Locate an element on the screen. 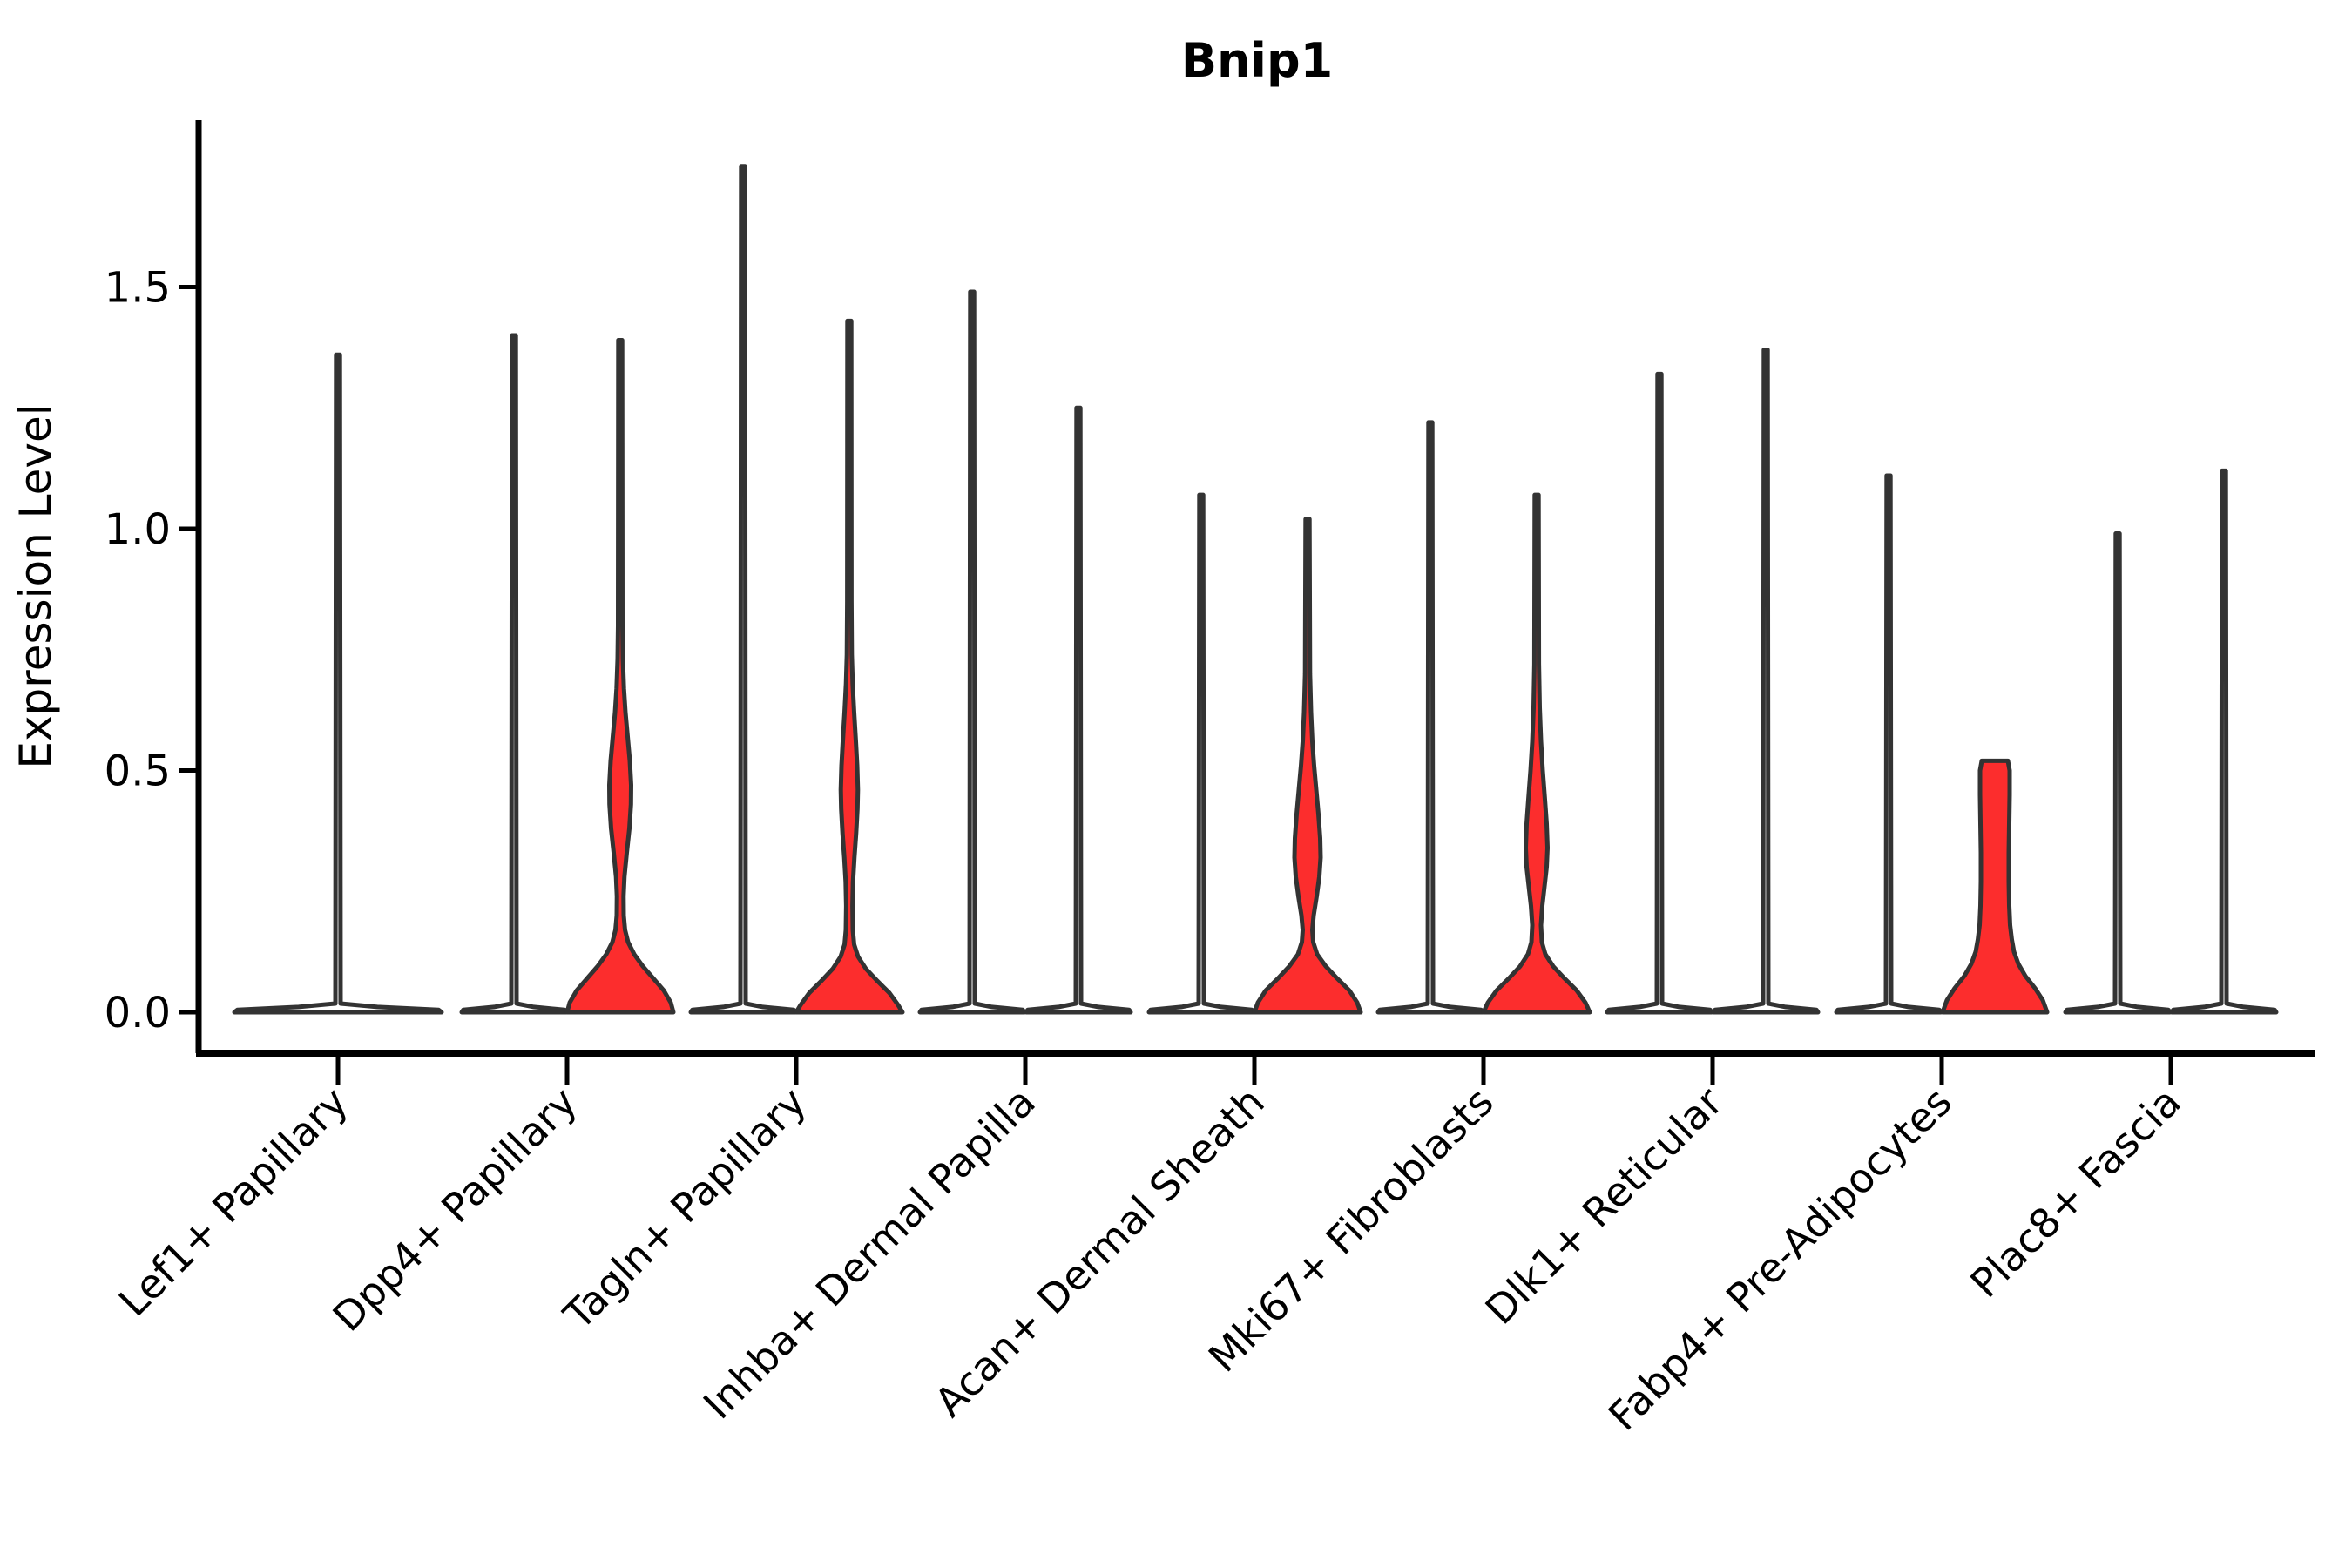 This screenshot has width=2352, height=1568. violin-dlk1-reticular-right is located at coordinates (1766, 682).